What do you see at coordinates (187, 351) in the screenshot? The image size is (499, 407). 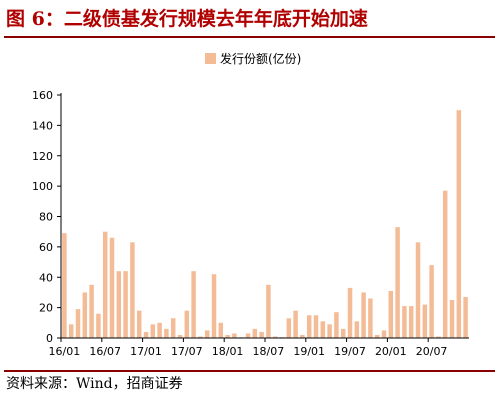 I see `x-tick-label: 17/07` at bounding box center [187, 351].